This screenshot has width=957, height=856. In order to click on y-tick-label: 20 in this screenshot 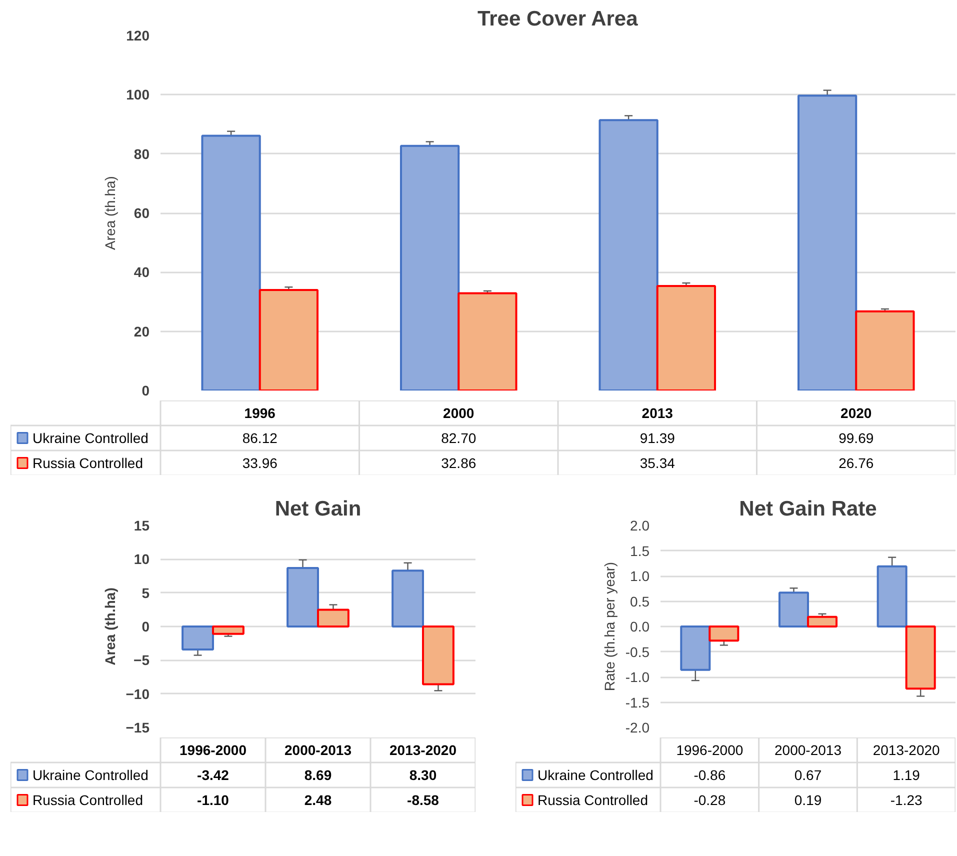, I will do `click(142, 331)`.